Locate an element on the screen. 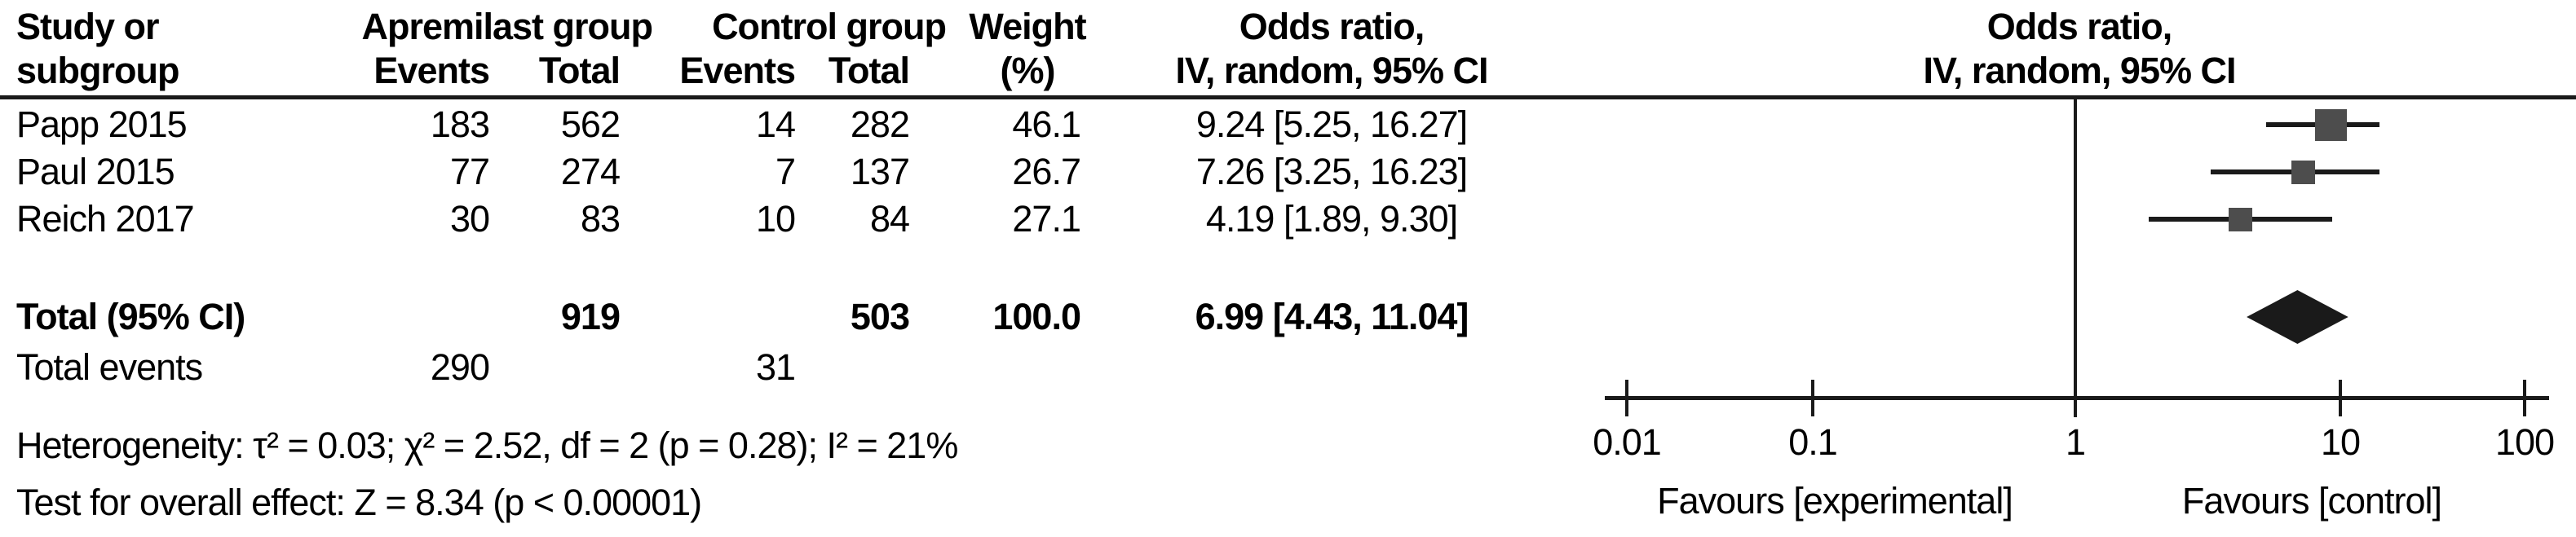  favours-experimental-label: Favours [experimental] is located at coordinates (1835, 501).